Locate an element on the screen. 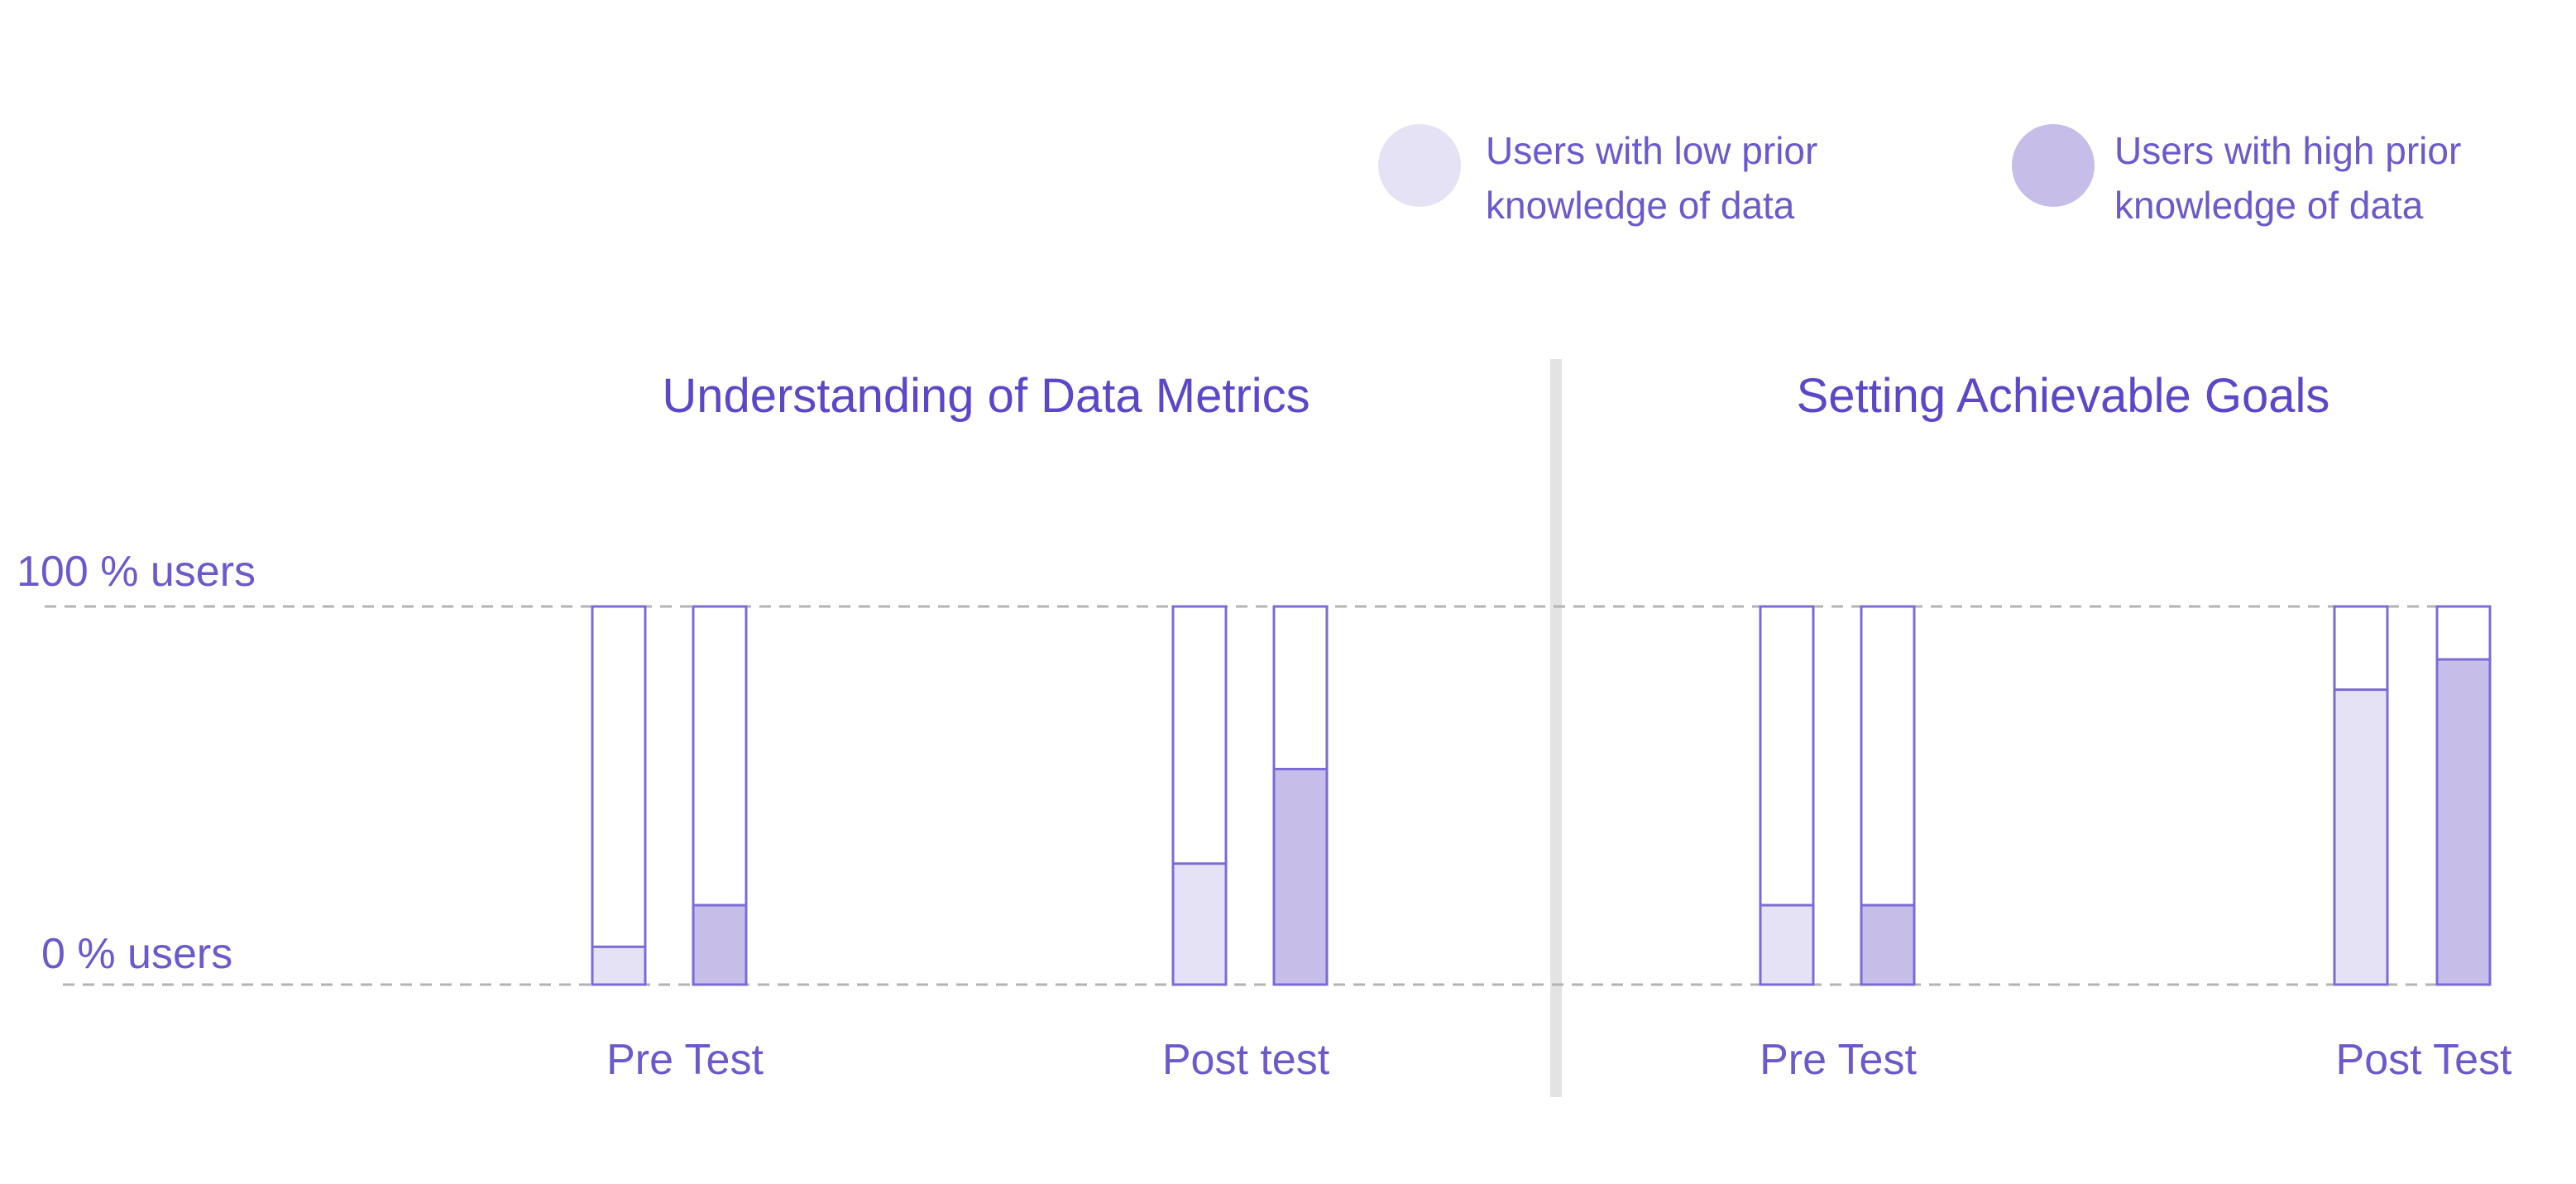 The height and width of the screenshot is (1184, 2576). category-label-right-post: Post Test is located at coordinates (2424, 1060).